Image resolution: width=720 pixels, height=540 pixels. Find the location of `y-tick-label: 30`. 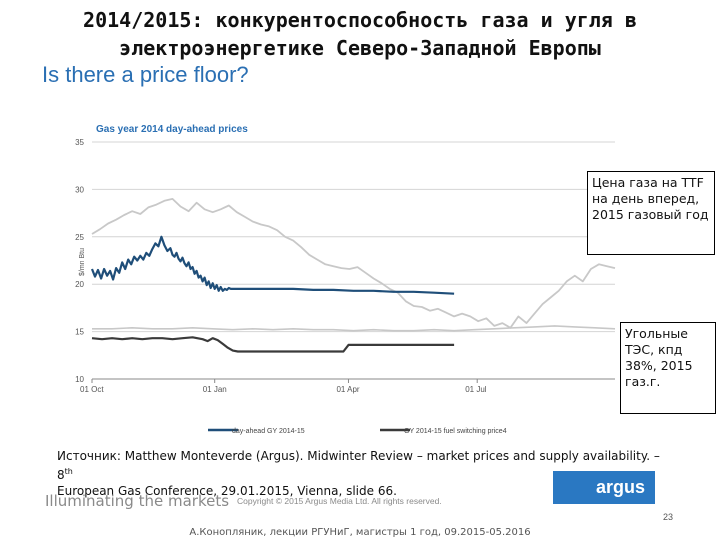

y-tick-label: 30 is located at coordinates (79, 189).